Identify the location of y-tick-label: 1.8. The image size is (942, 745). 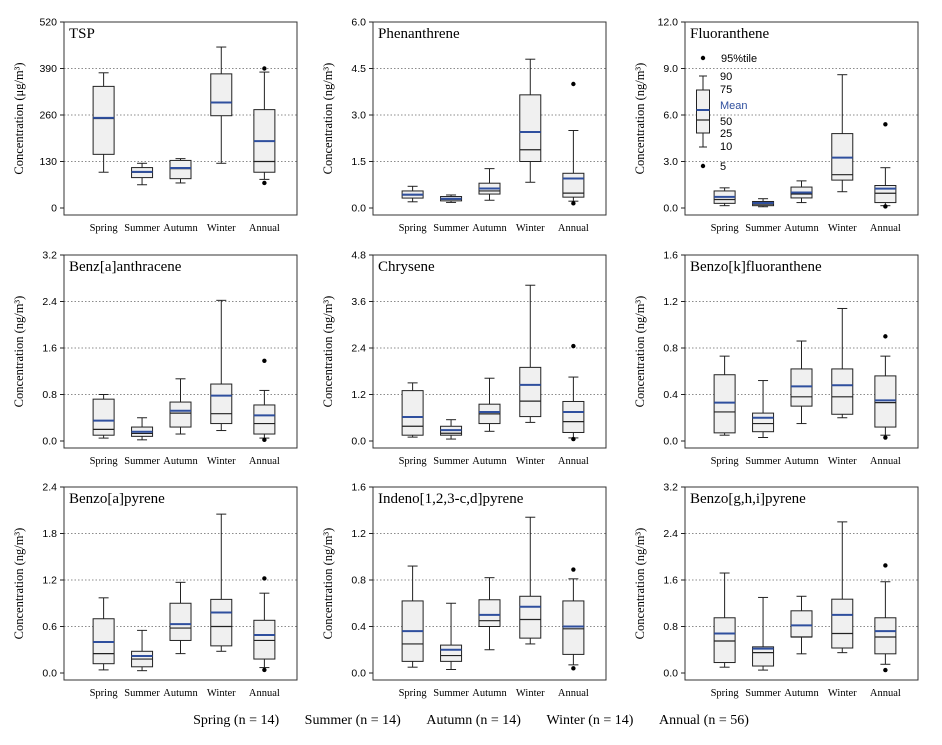
(49, 534).